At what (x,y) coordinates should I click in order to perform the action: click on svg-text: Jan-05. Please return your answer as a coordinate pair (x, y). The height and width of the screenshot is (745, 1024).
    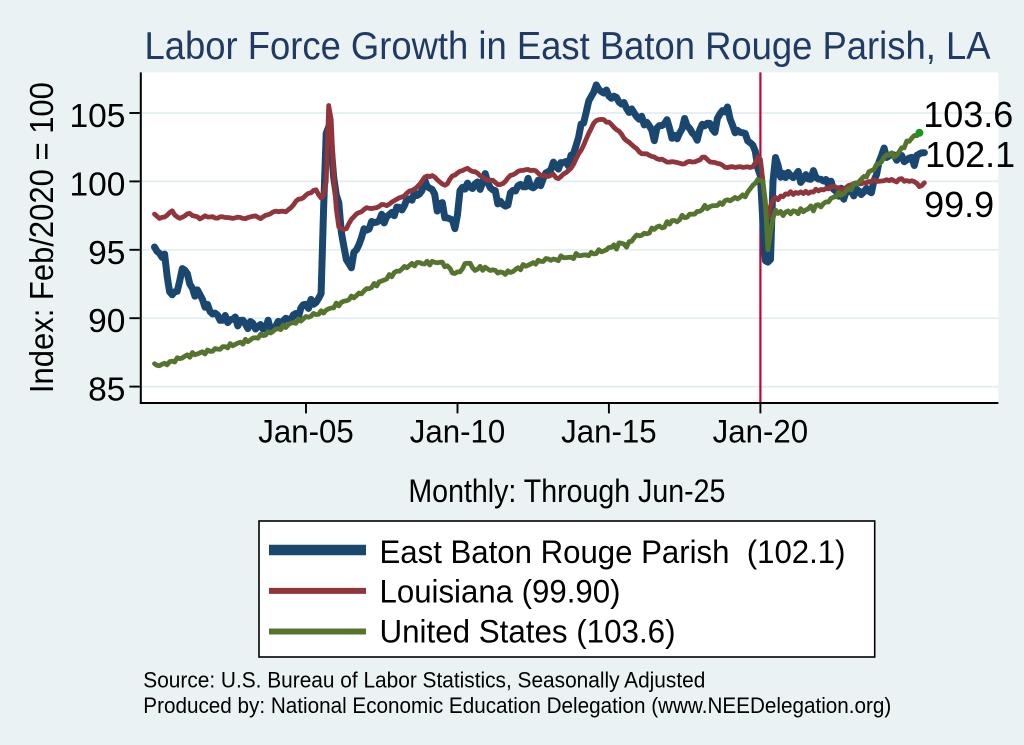
    Looking at the image, I should click on (306, 431).